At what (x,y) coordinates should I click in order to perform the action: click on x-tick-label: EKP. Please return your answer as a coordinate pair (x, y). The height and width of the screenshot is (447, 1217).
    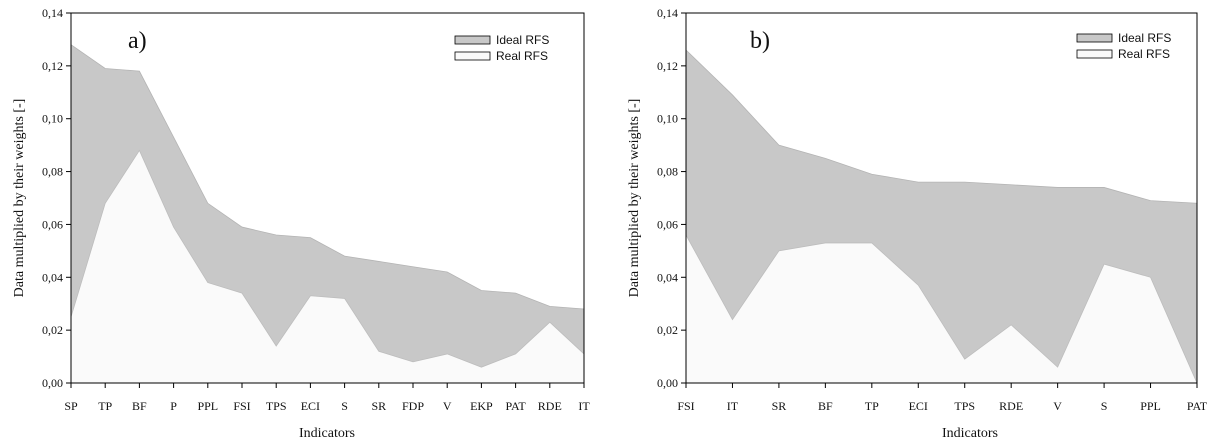
    Looking at the image, I should click on (481, 406).